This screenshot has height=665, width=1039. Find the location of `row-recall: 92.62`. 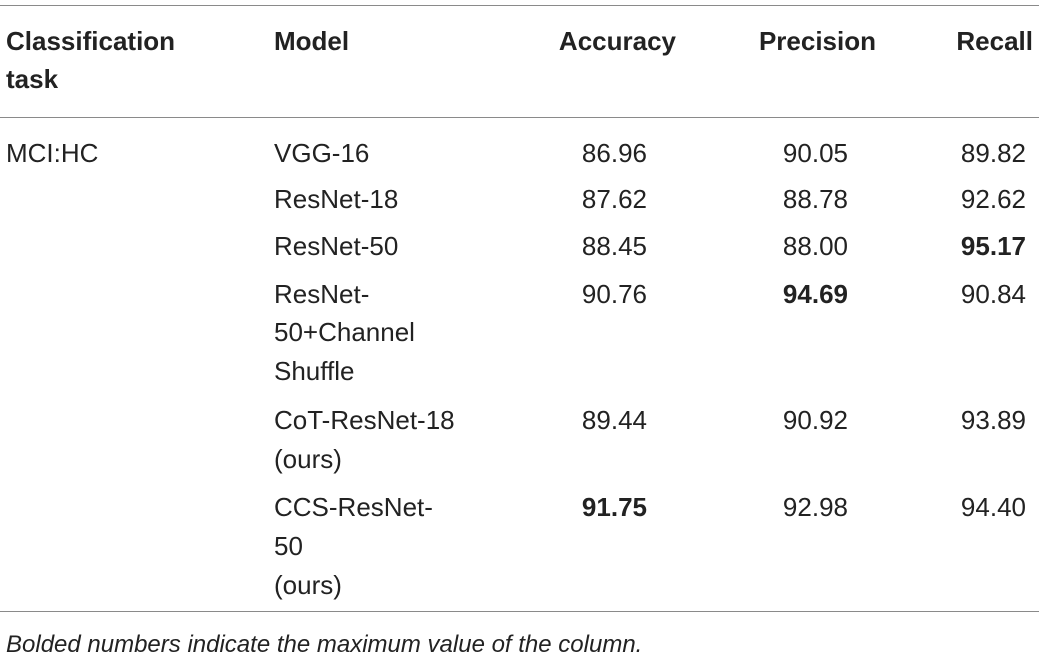

row-recall: 92.62 is located at coordinates (993, 199).